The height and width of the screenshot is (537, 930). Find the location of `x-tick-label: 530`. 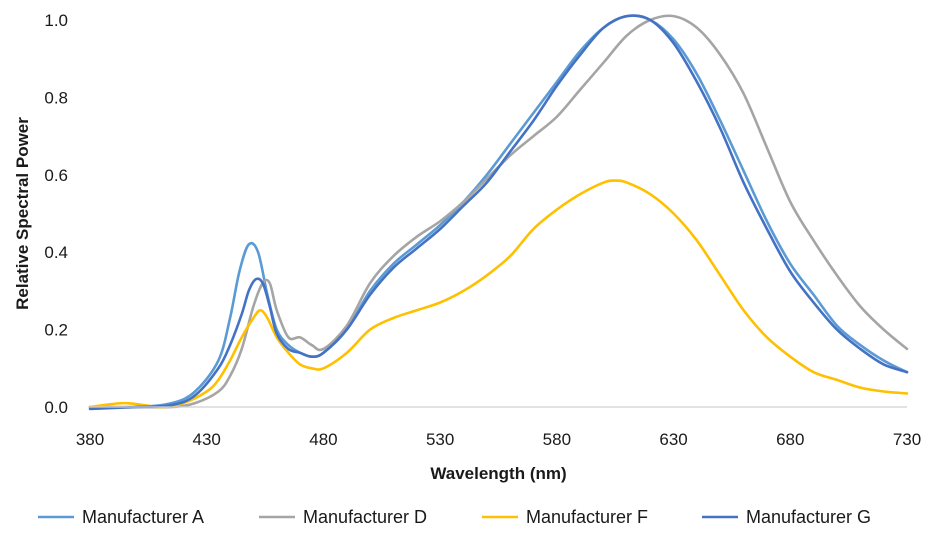

x-tick-label: 530 is located at coordinates (440, 439).